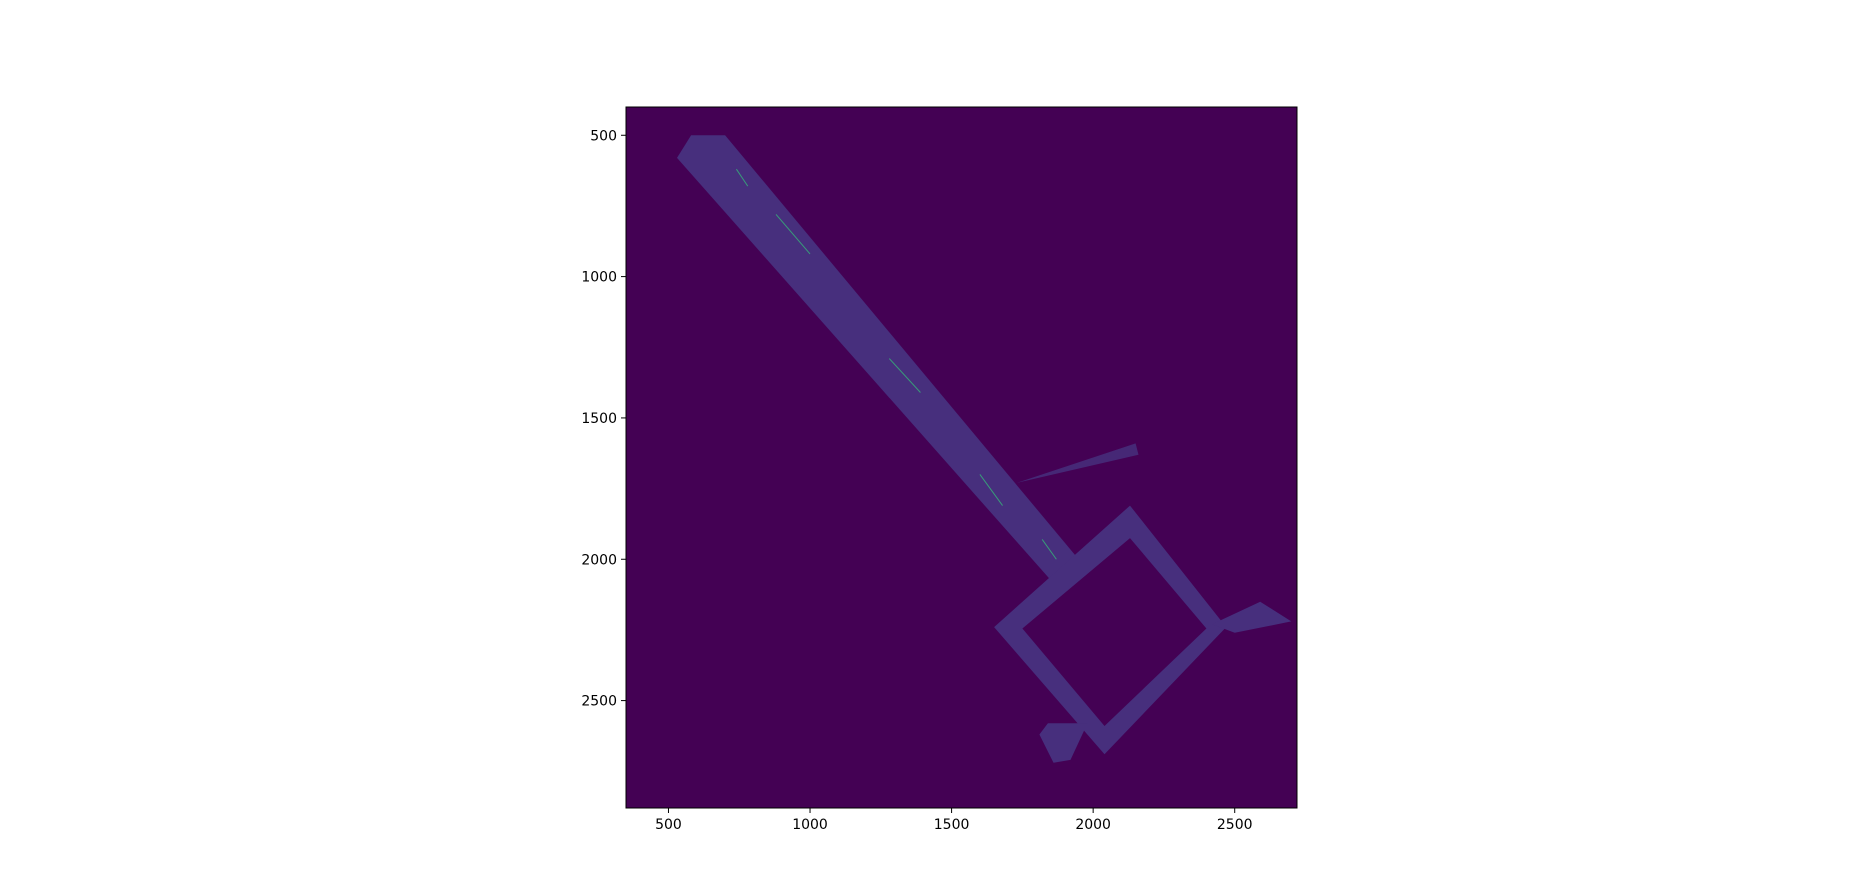 This screenshot has width=1853, height=894. What do you see at coordinates (1252, 617) in the screenshot?
I see `right-spur-region` at bounding box center [1252, 617].